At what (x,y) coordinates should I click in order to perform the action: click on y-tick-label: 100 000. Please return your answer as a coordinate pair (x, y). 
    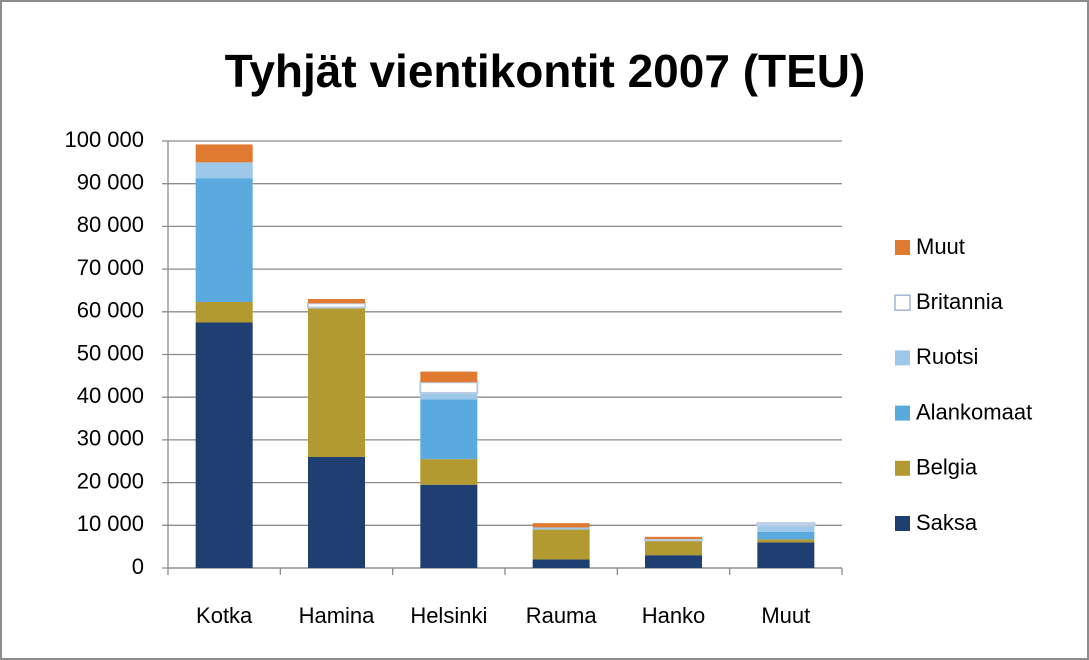
    Looking at the image, I should click on (104, 139).